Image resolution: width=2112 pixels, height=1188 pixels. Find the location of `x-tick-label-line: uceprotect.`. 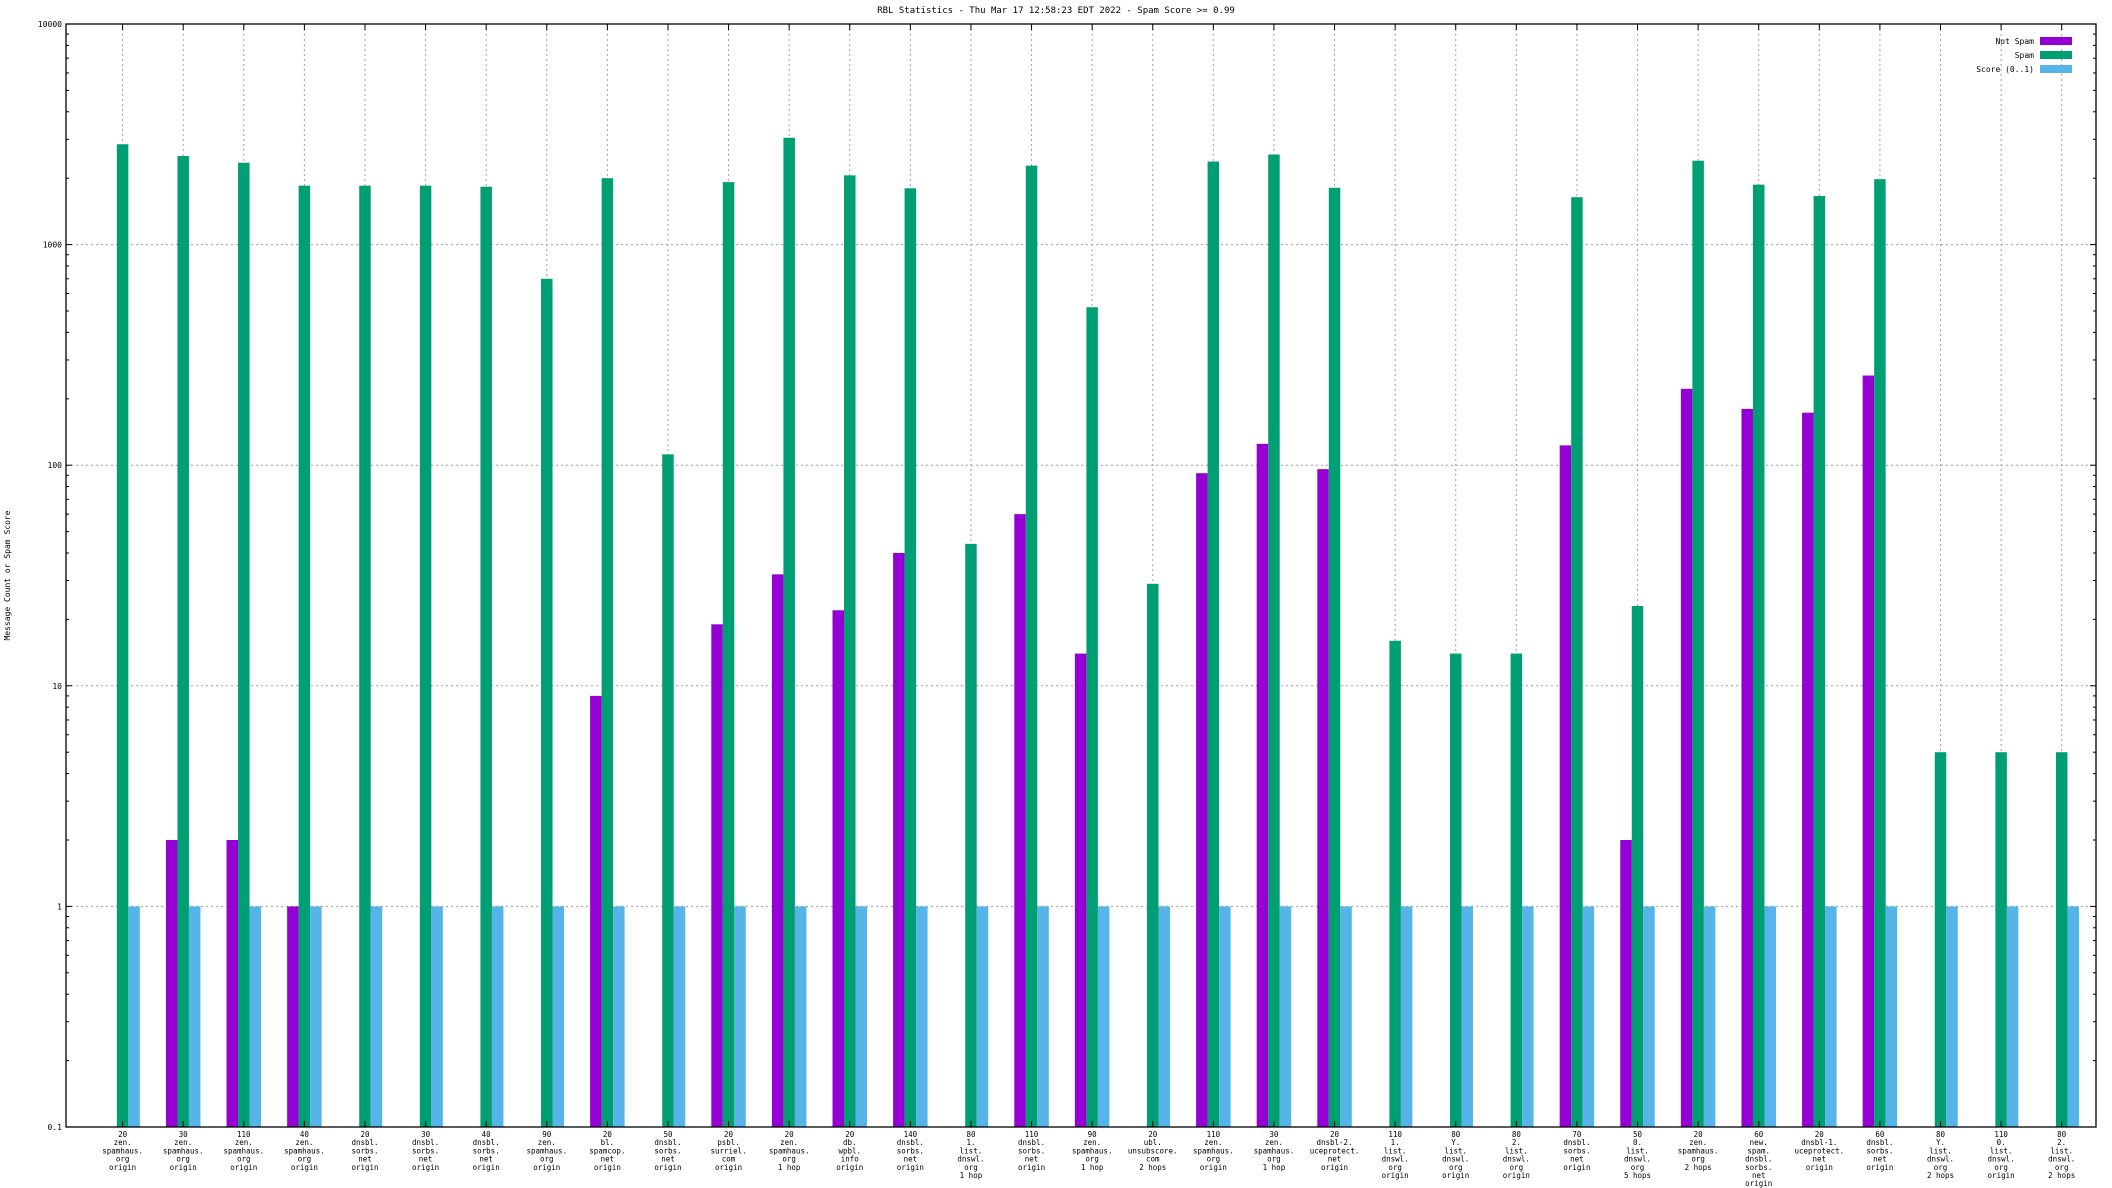

x-tick-label-line: uceprotect. is located at coordinates (1819, 1150).